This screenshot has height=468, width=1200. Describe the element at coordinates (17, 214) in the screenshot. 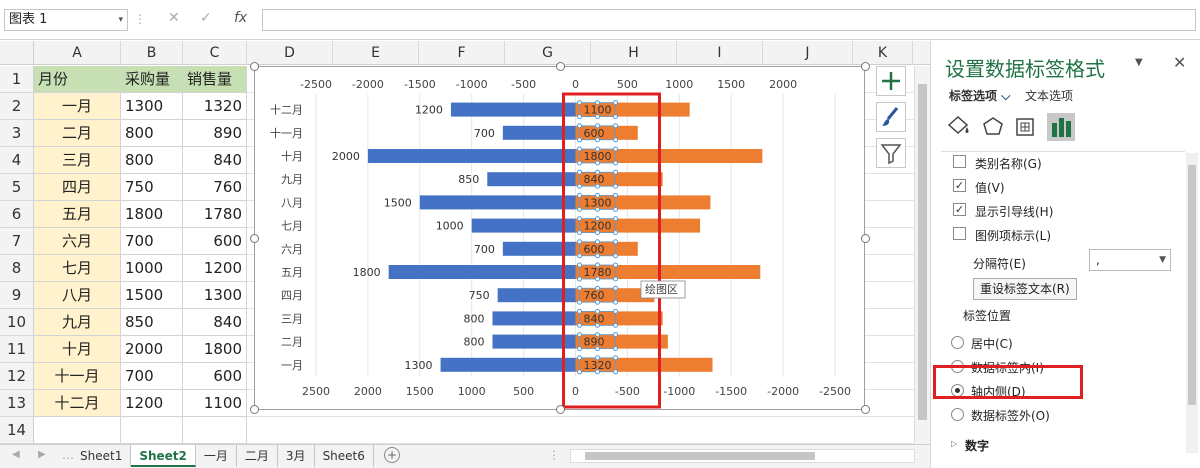

I see `row-header: 6` at that location.